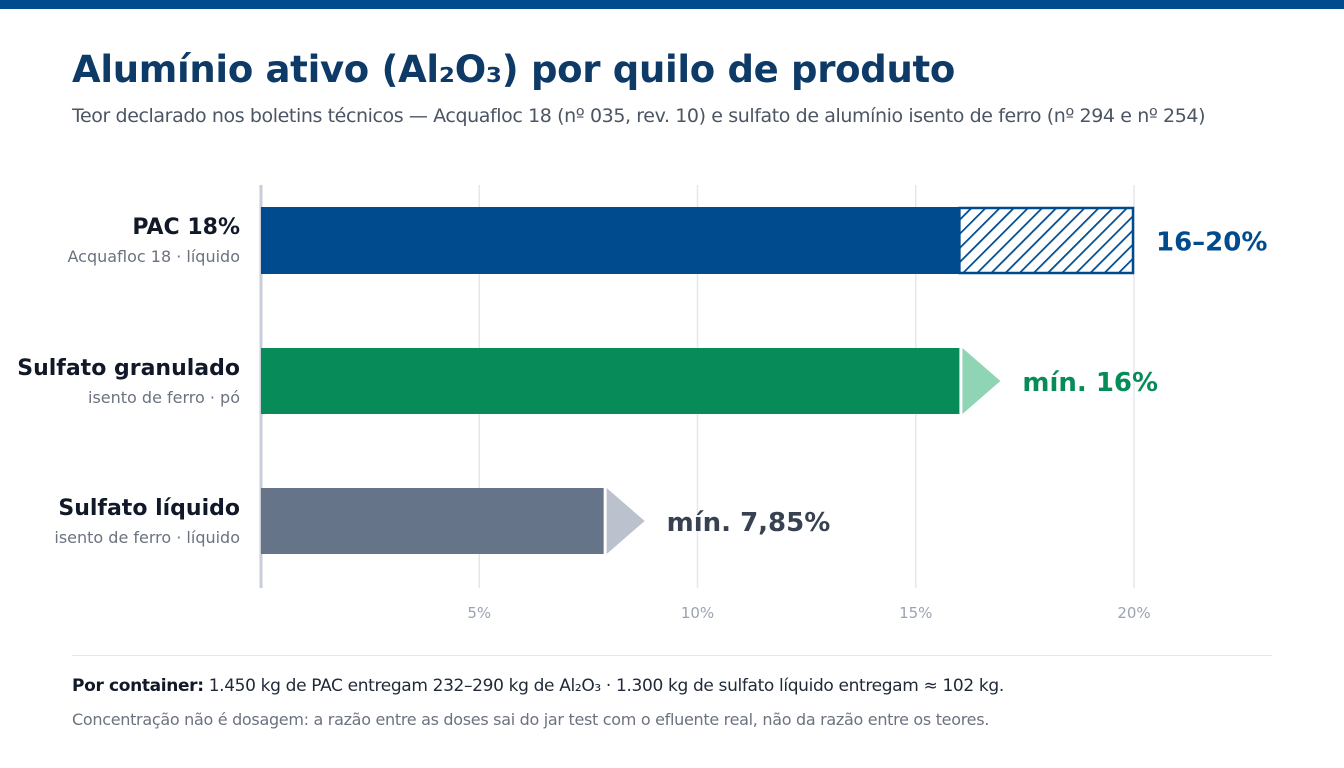 The height and width of the screenshot is (768, 1344). What do you see at coordinates (432, 521) in the screenshot?
I see `bar-3-solid` at bounding box center [432, 521].